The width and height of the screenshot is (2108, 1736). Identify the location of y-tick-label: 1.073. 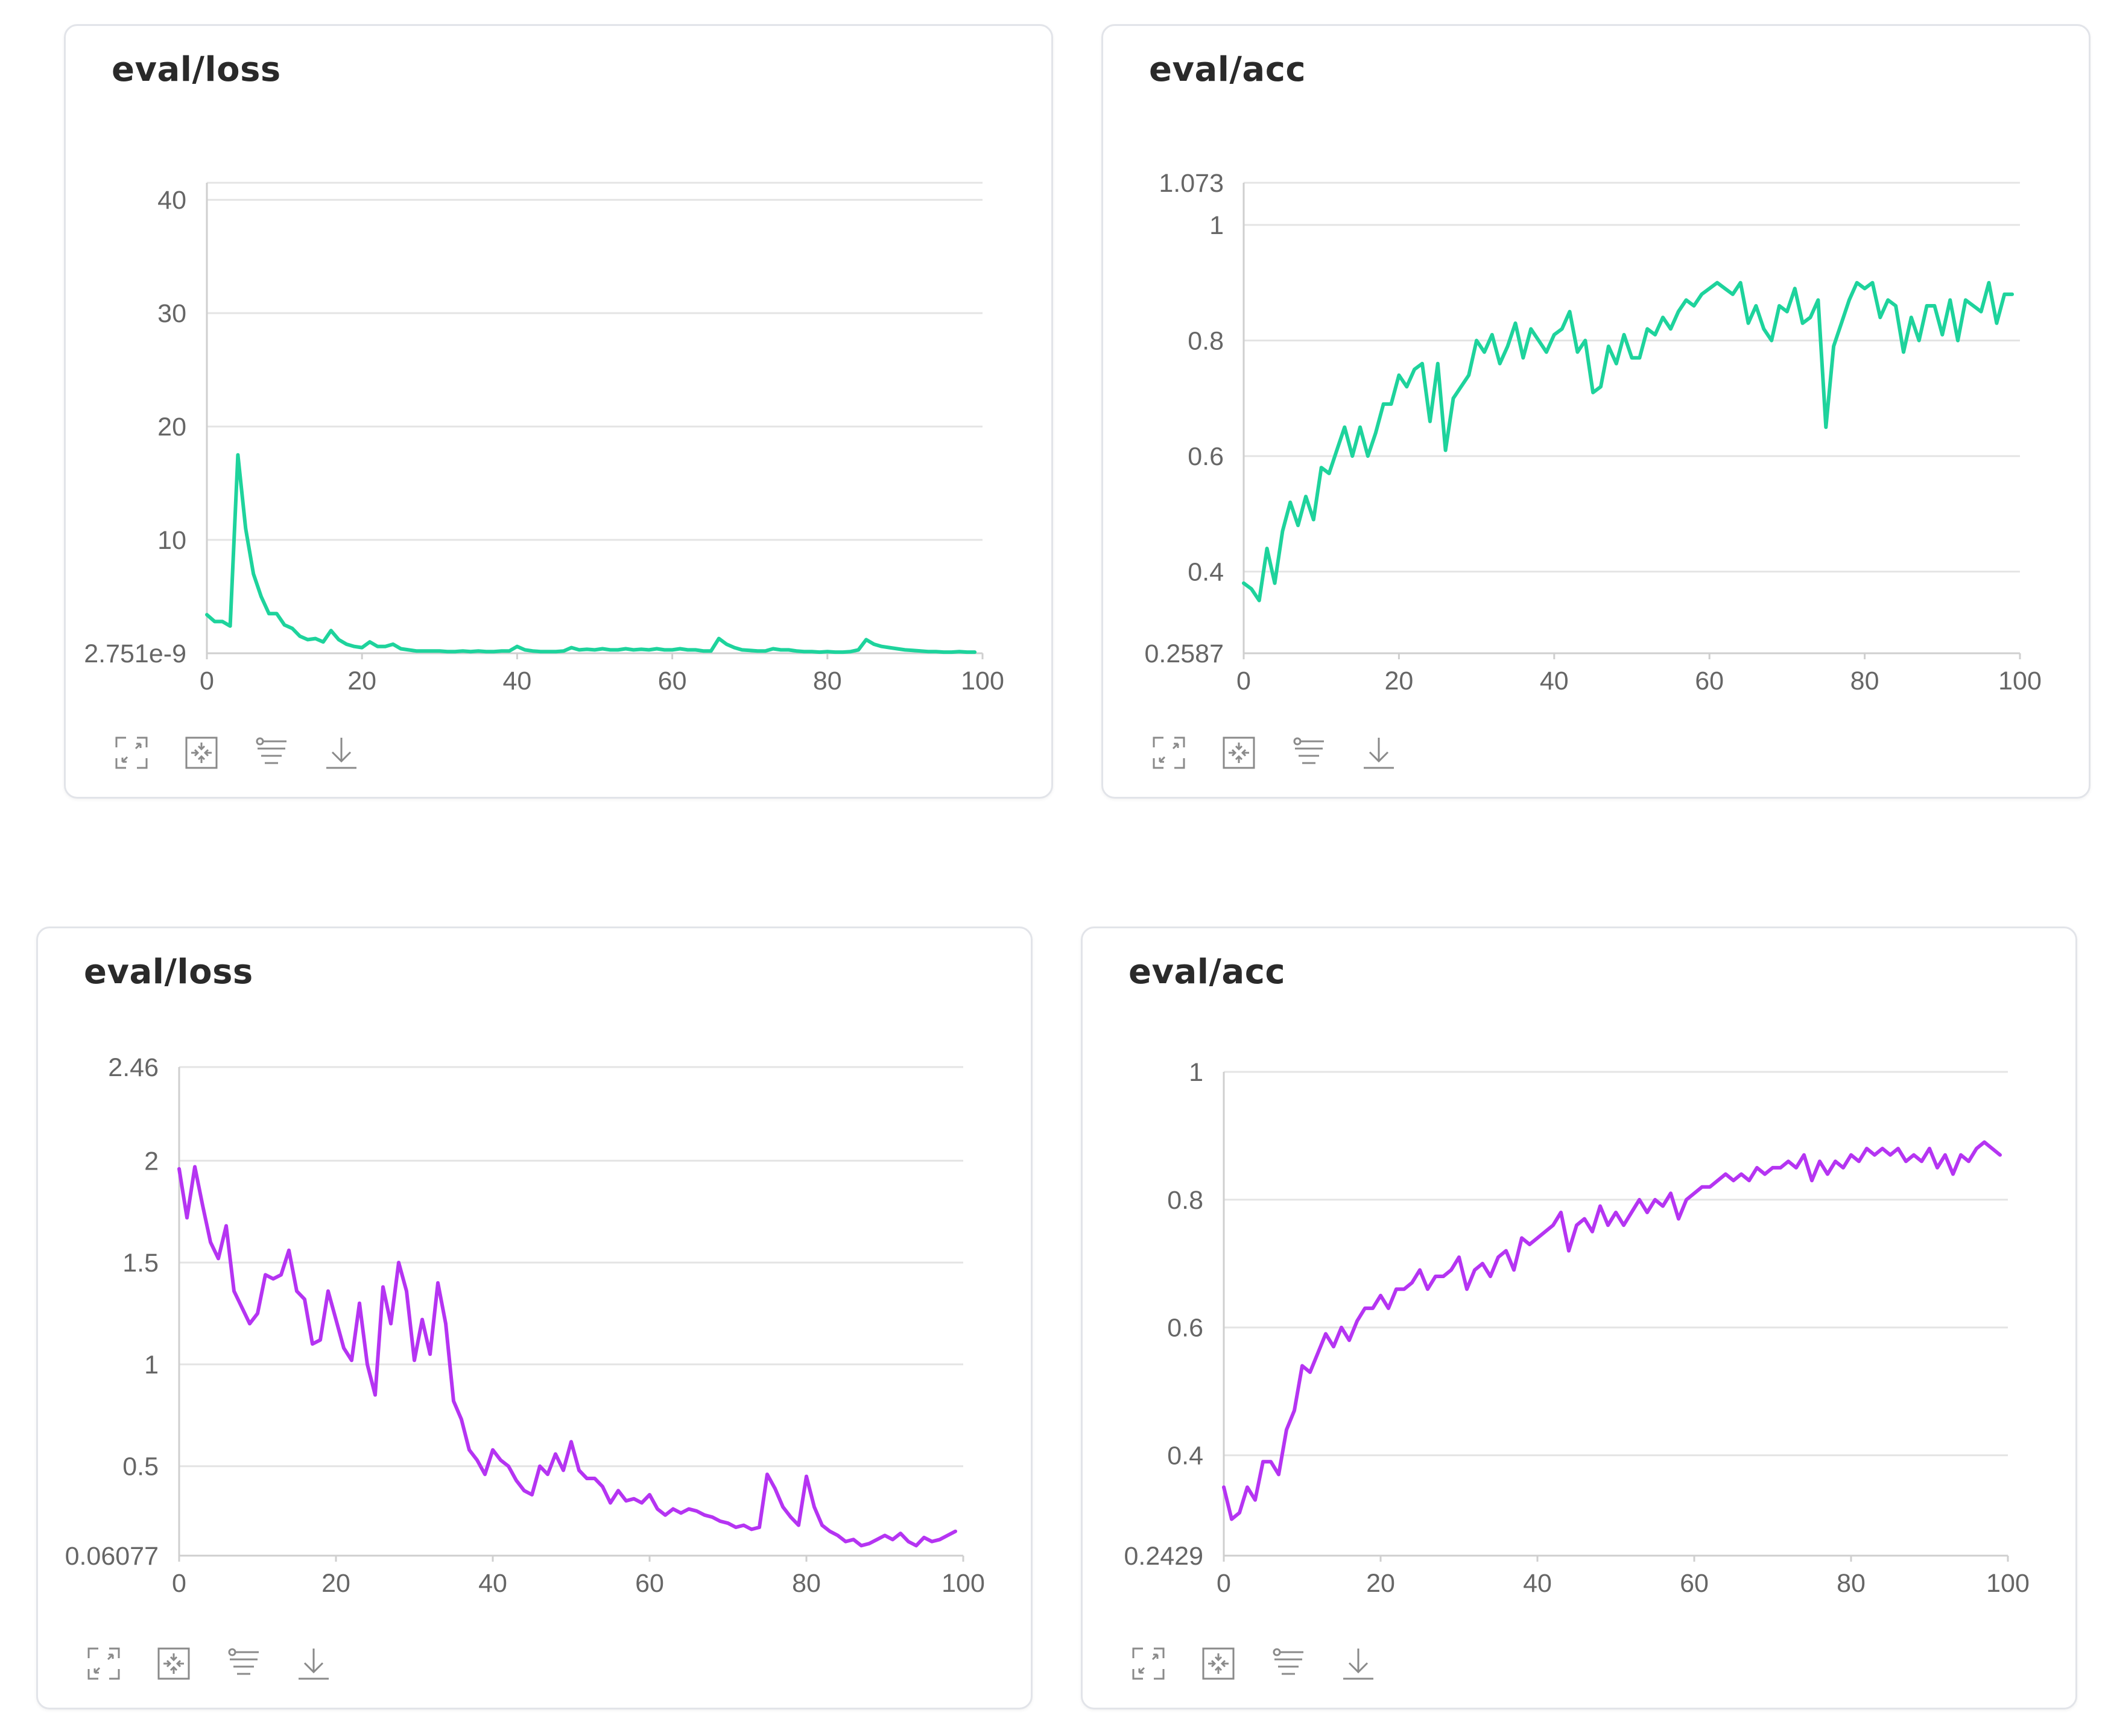
(1191, 183).